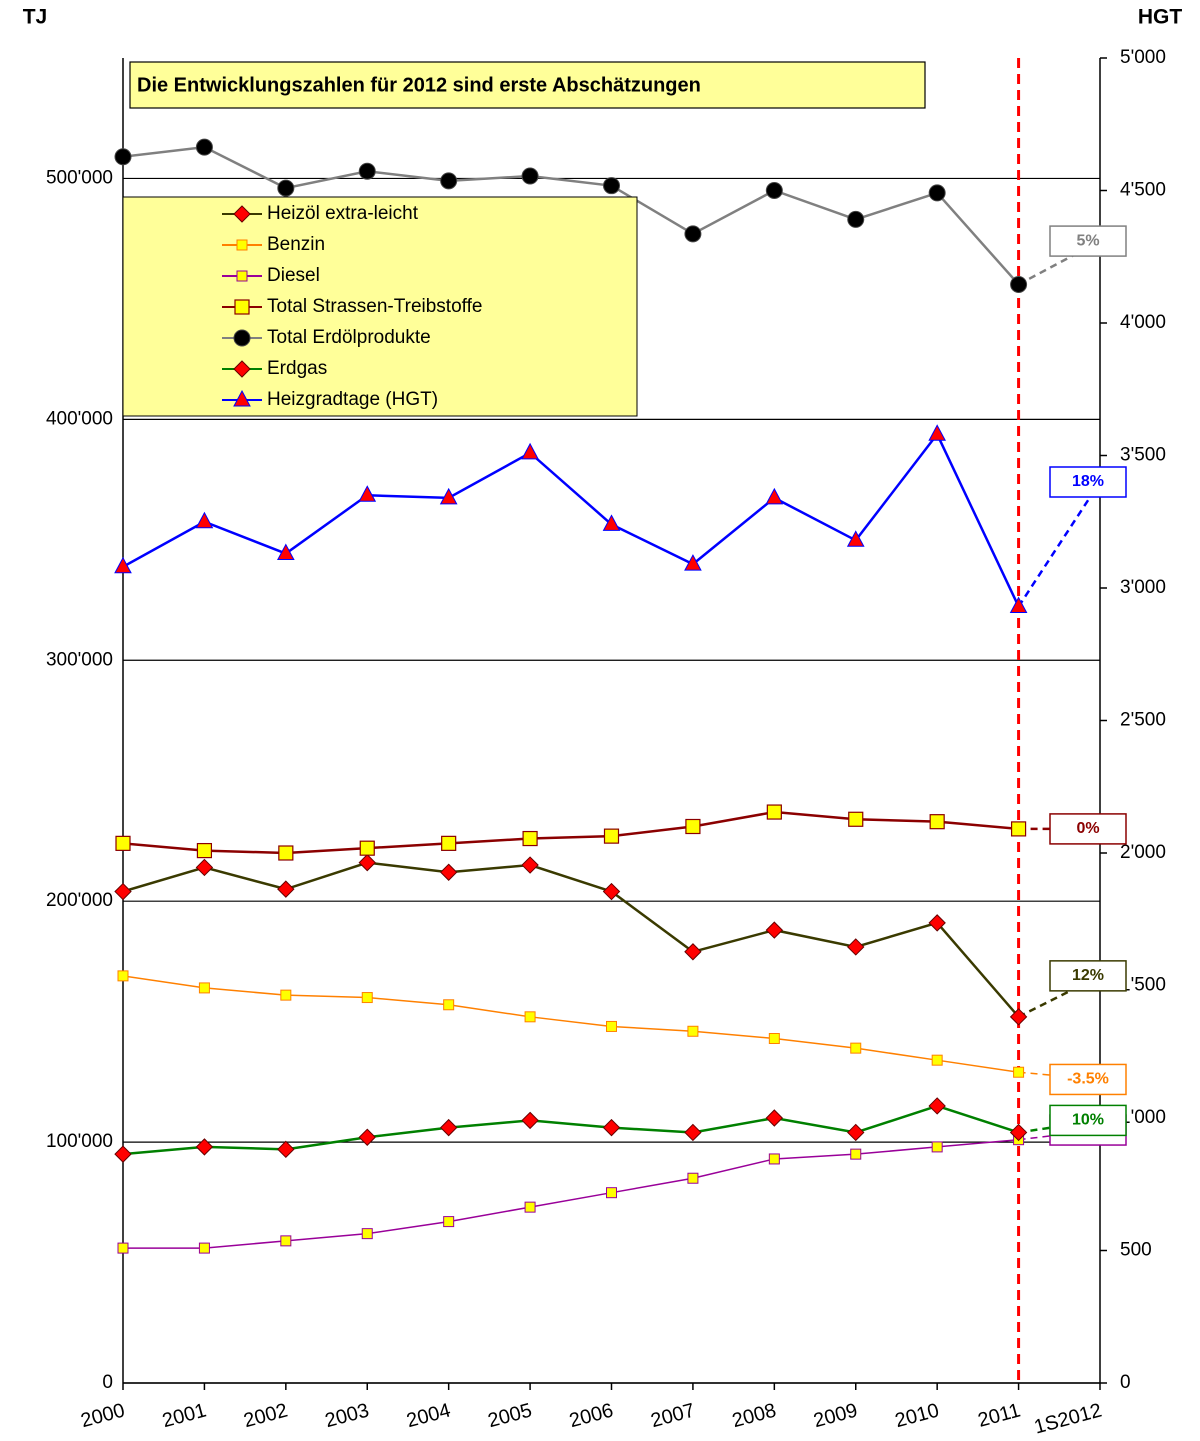 The image size is (1200, 1441). I want to click on series: 12%, so click(620, 939).